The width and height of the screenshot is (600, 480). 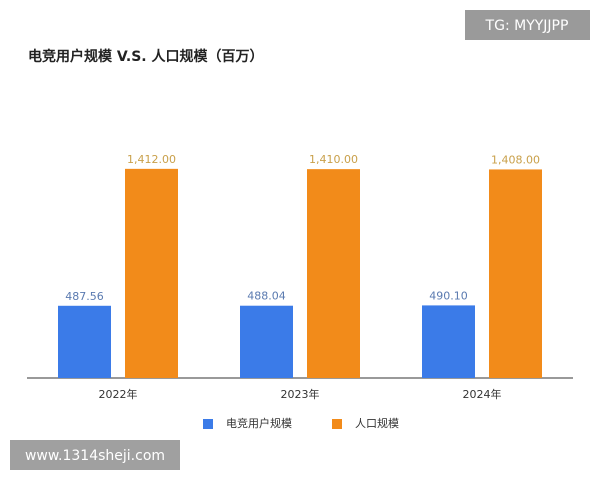 I want to click on x-tick-label: 2022年, so click(x=118, y=394).